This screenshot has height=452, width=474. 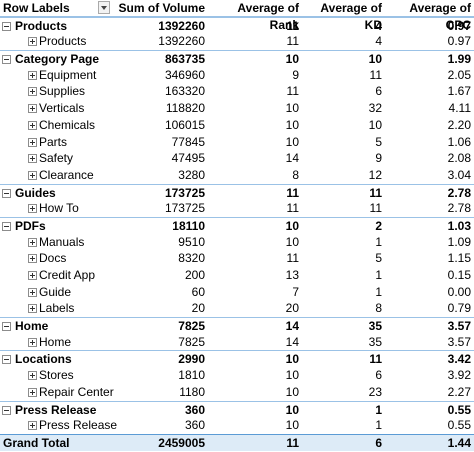 I want to click on child-label: Products, so click(x=63, y=41).